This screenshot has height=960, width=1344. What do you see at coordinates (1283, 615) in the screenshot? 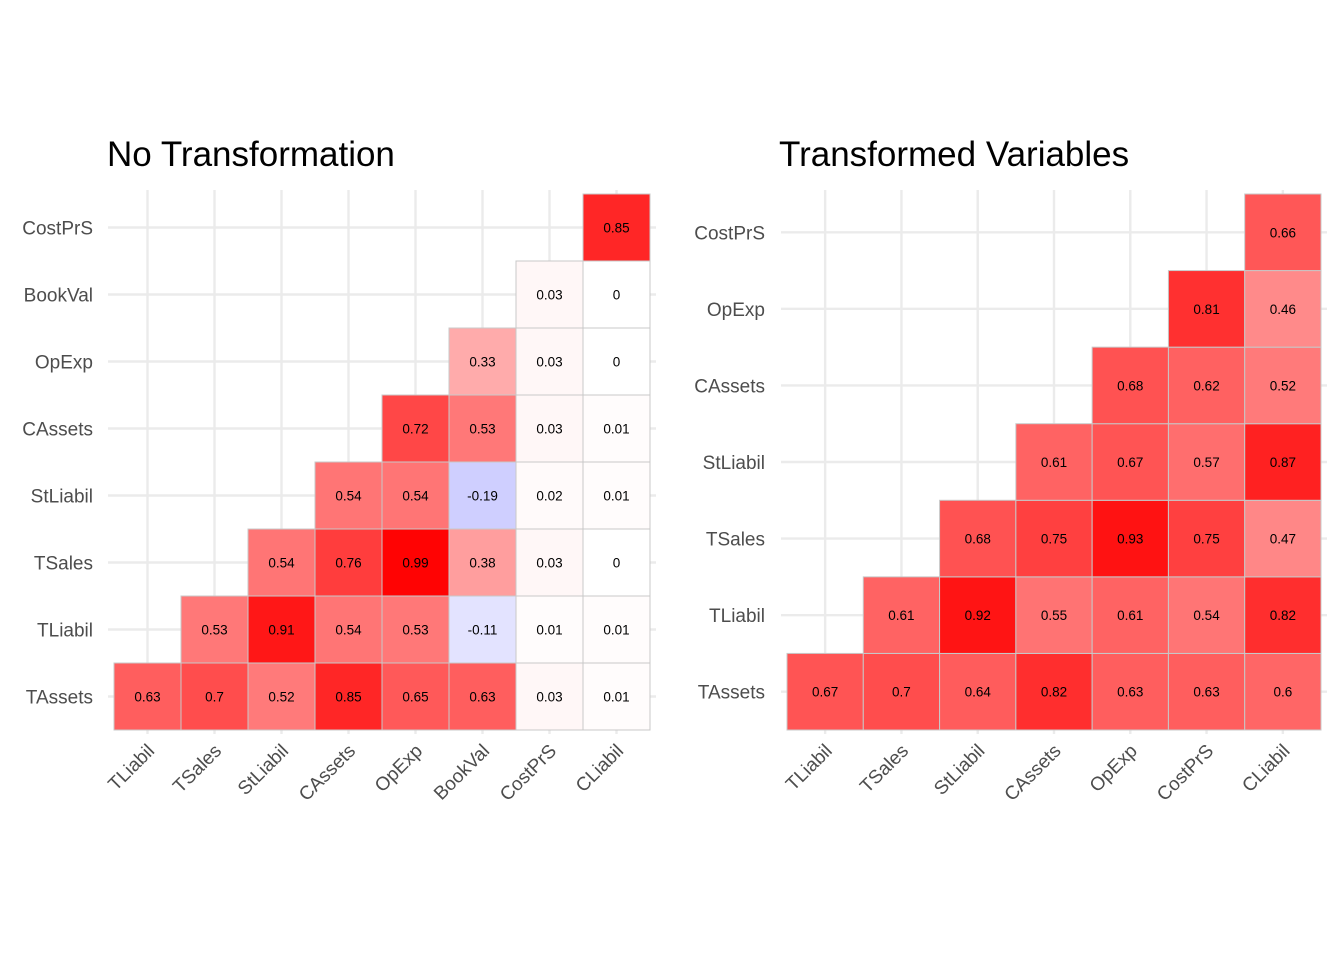
I see `cell-value-label: 0.82` at bounding box center [1283, 615].